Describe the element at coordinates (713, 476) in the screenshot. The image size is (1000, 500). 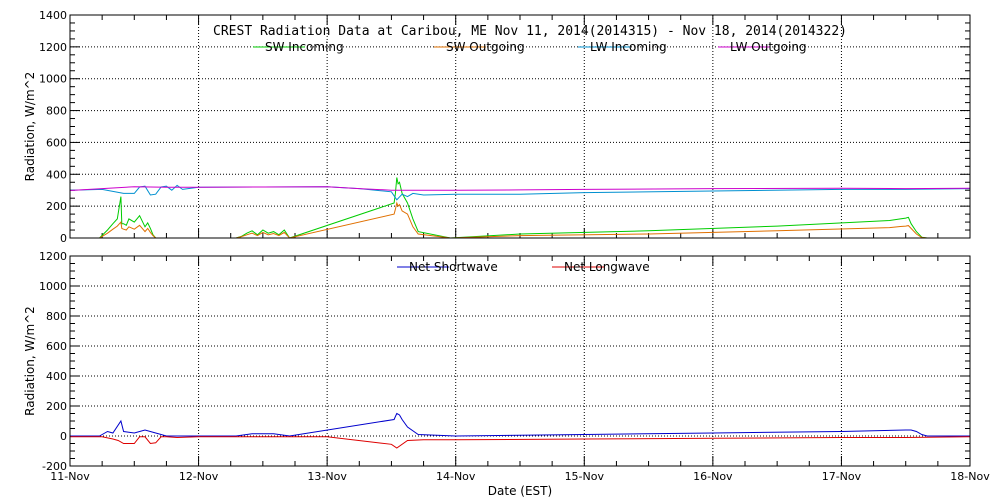
I see `x-tick-label: 16-Nov` at that location.